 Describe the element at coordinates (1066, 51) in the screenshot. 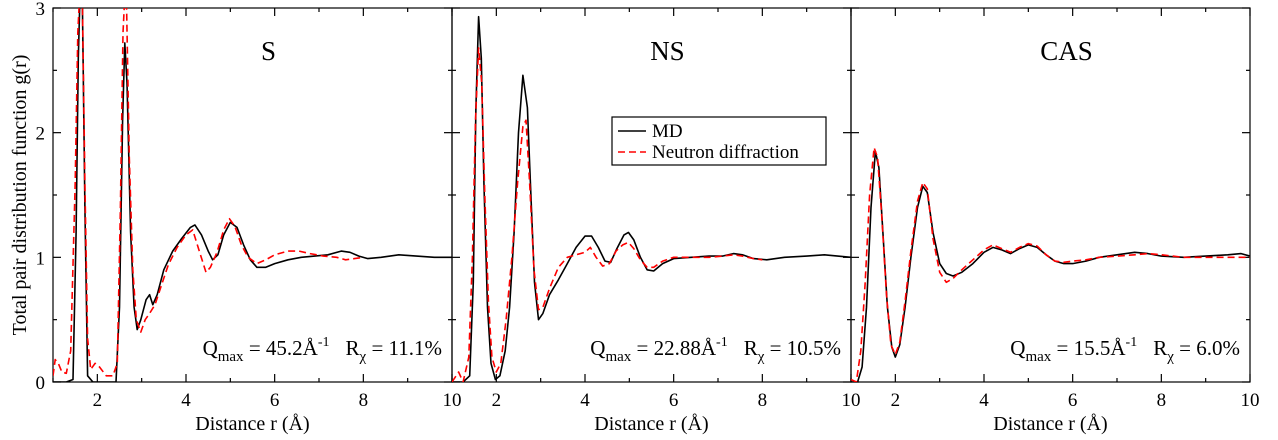

I see `panel-title: CAS` at that location.